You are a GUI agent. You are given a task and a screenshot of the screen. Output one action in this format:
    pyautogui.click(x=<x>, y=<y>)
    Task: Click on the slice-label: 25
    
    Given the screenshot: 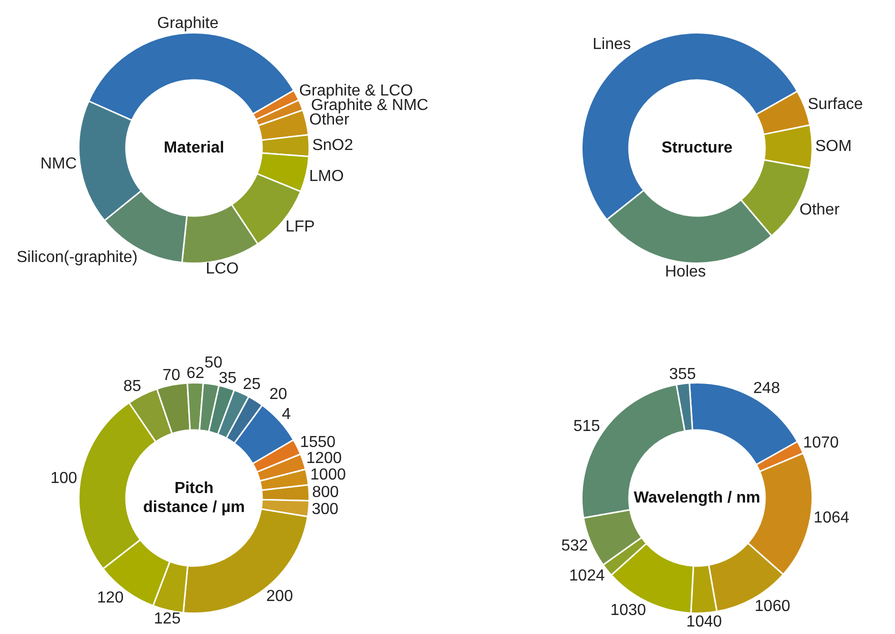 What is the action you would take?
    pyautogui.click(x=251, y=384)
    